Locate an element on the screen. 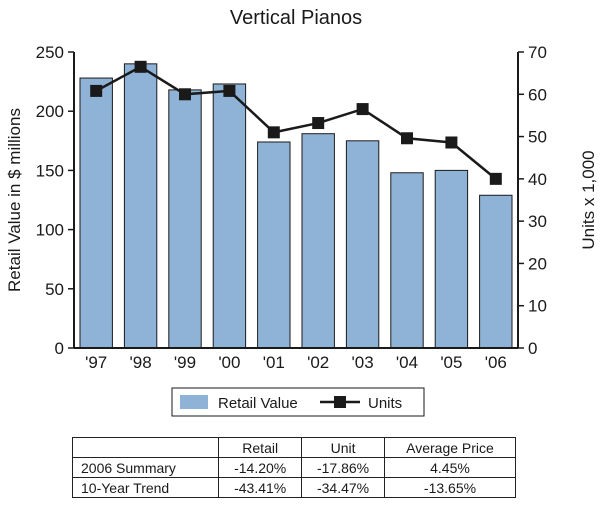 The height and width of the screenshot is (511, 606). y-tick-label: 100 is located at coordinates (50, 230).